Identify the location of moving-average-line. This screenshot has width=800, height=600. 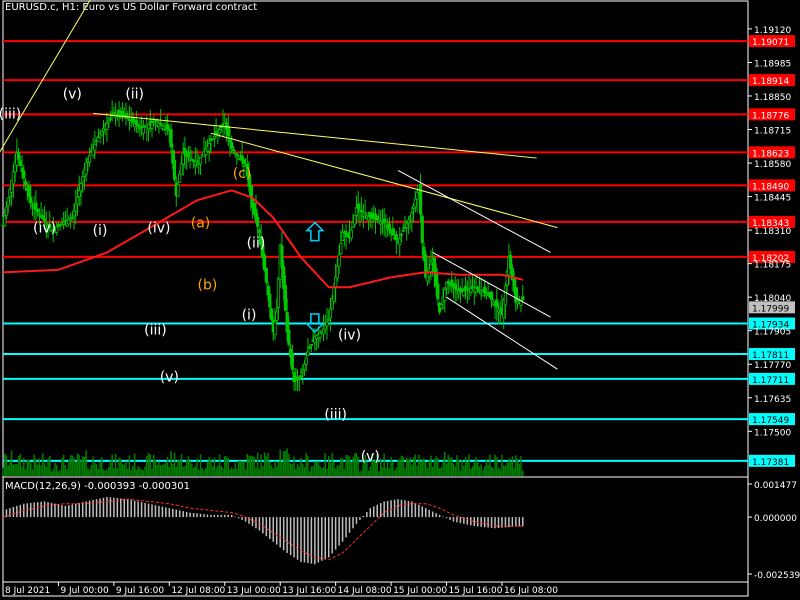
(263, 239).